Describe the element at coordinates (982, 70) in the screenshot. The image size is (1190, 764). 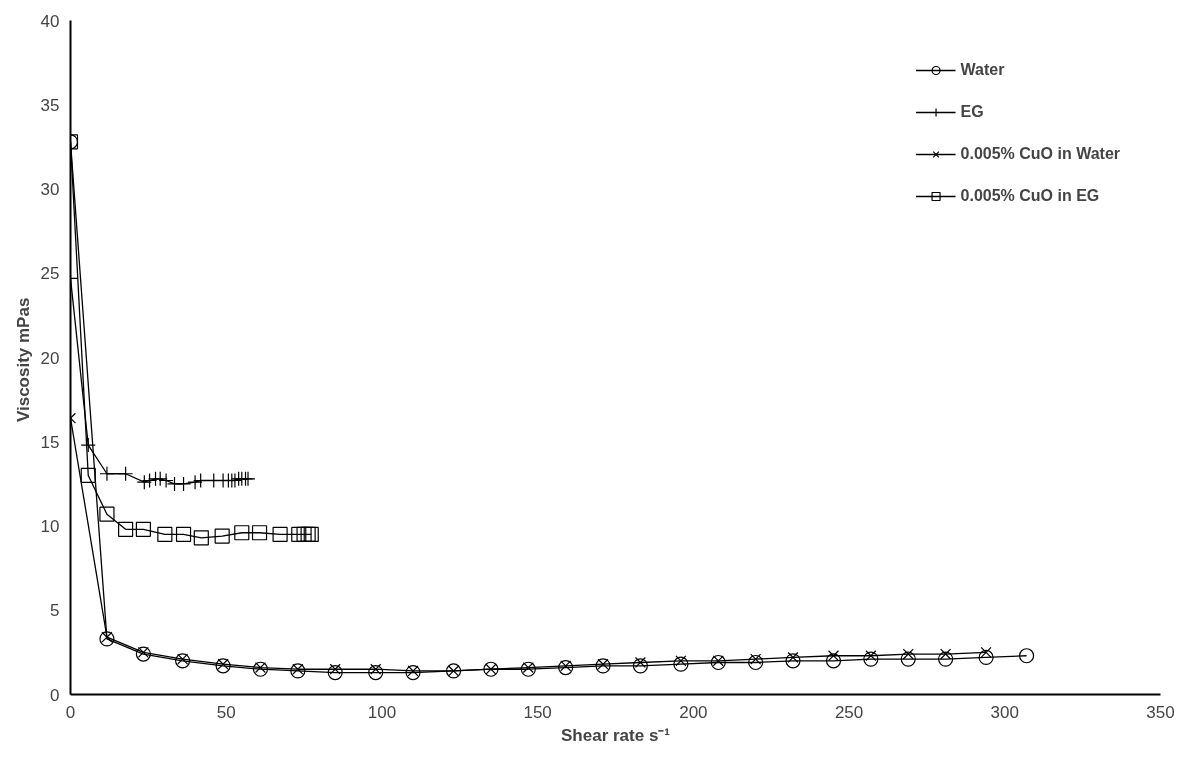
I see `legend-label: Water` at that location.